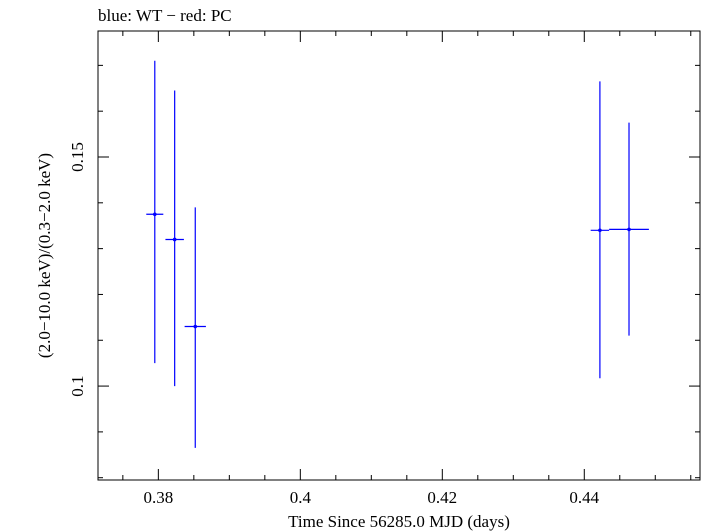 This screenshot has width=705, height=532. I want to click on x-tick-label: 0.44, so click(584, 497).